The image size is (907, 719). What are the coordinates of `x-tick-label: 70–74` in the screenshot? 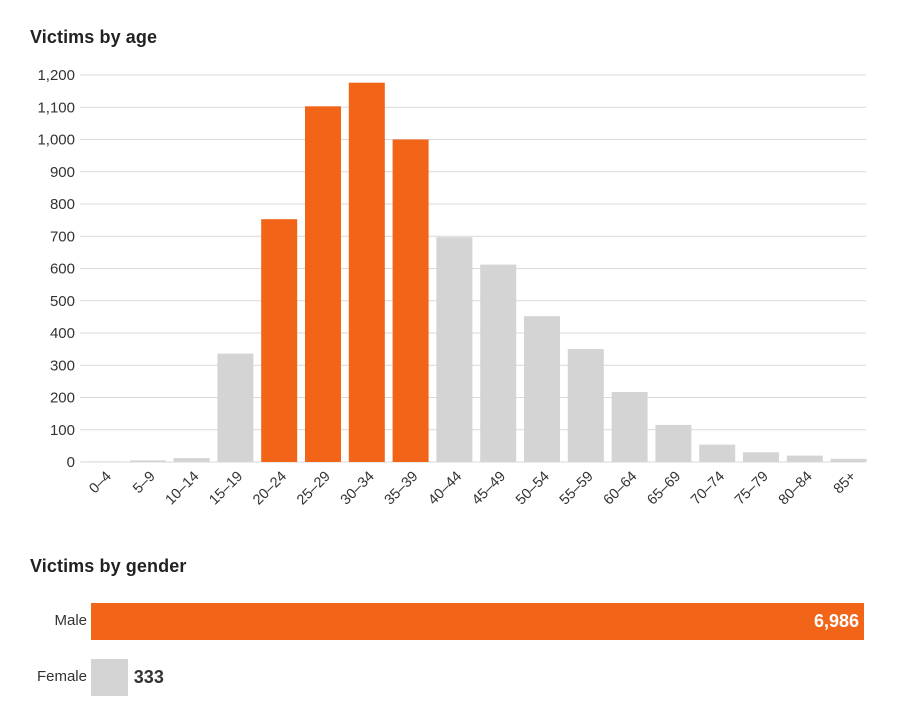 It's located at (708, 489).